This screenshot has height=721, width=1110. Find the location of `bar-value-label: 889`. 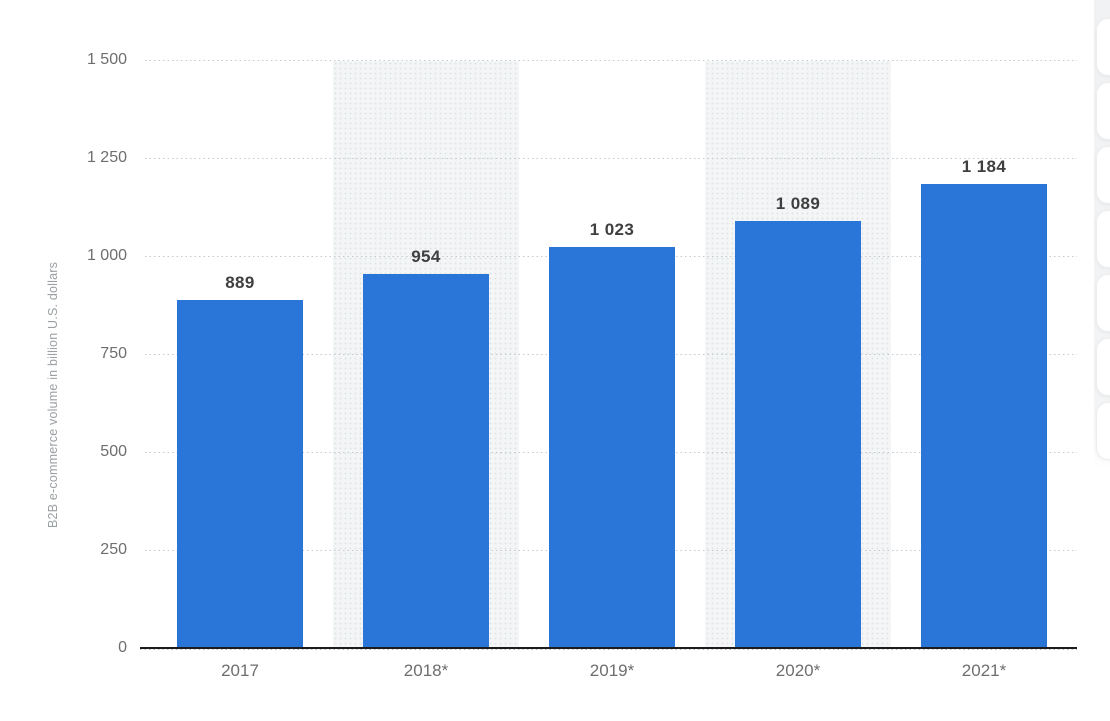

bar-value-label: 889 is located at coordinates (240, 282).